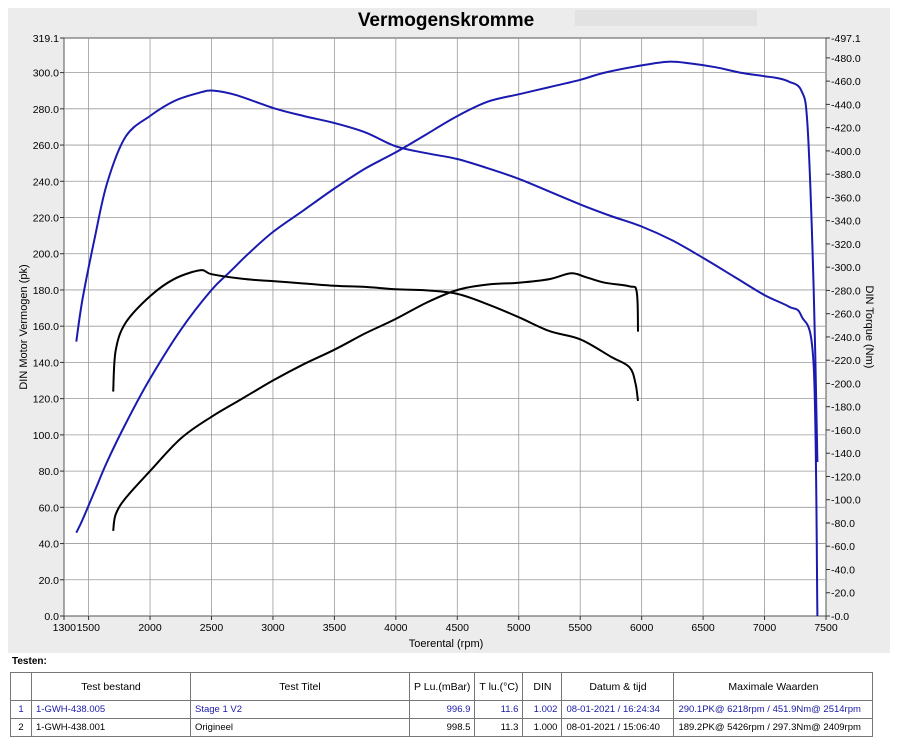 Image resolution: width=903 pixels, height=752 pixels. Describe the element at coordinates (846, 268) in the screenshot. I see `y-right-tick-label: -300.0` at that location.